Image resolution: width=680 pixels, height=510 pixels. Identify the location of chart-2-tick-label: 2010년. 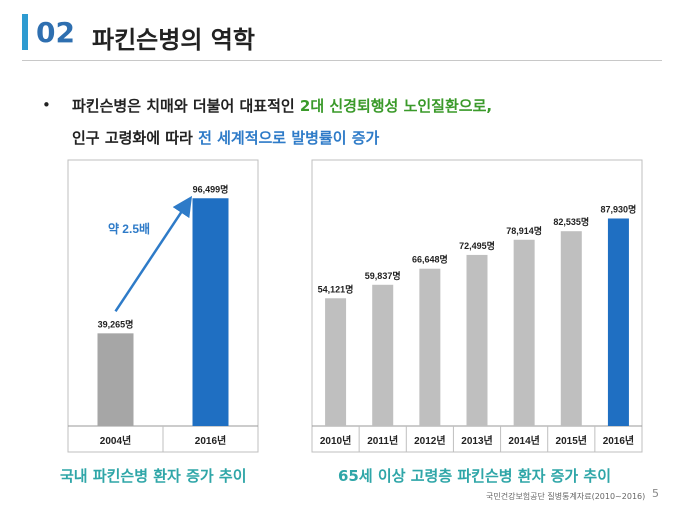
(335, 440).